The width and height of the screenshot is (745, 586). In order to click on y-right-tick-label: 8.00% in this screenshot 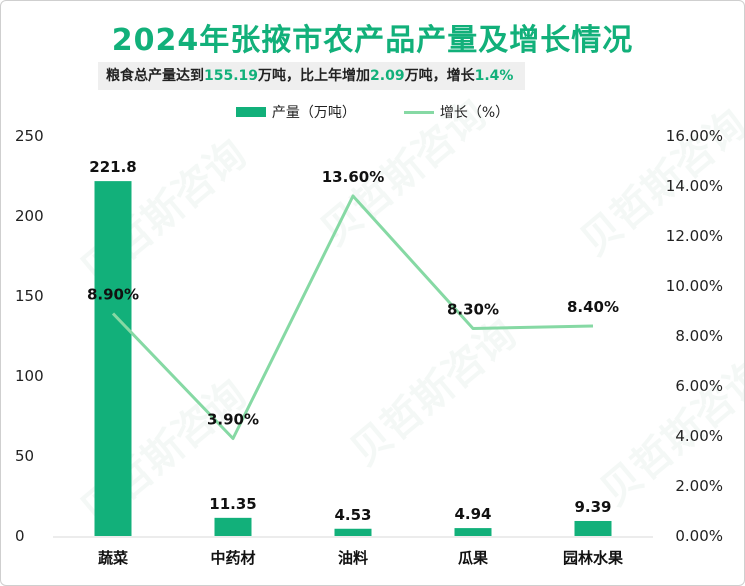, I will do `click(699, 336)`.